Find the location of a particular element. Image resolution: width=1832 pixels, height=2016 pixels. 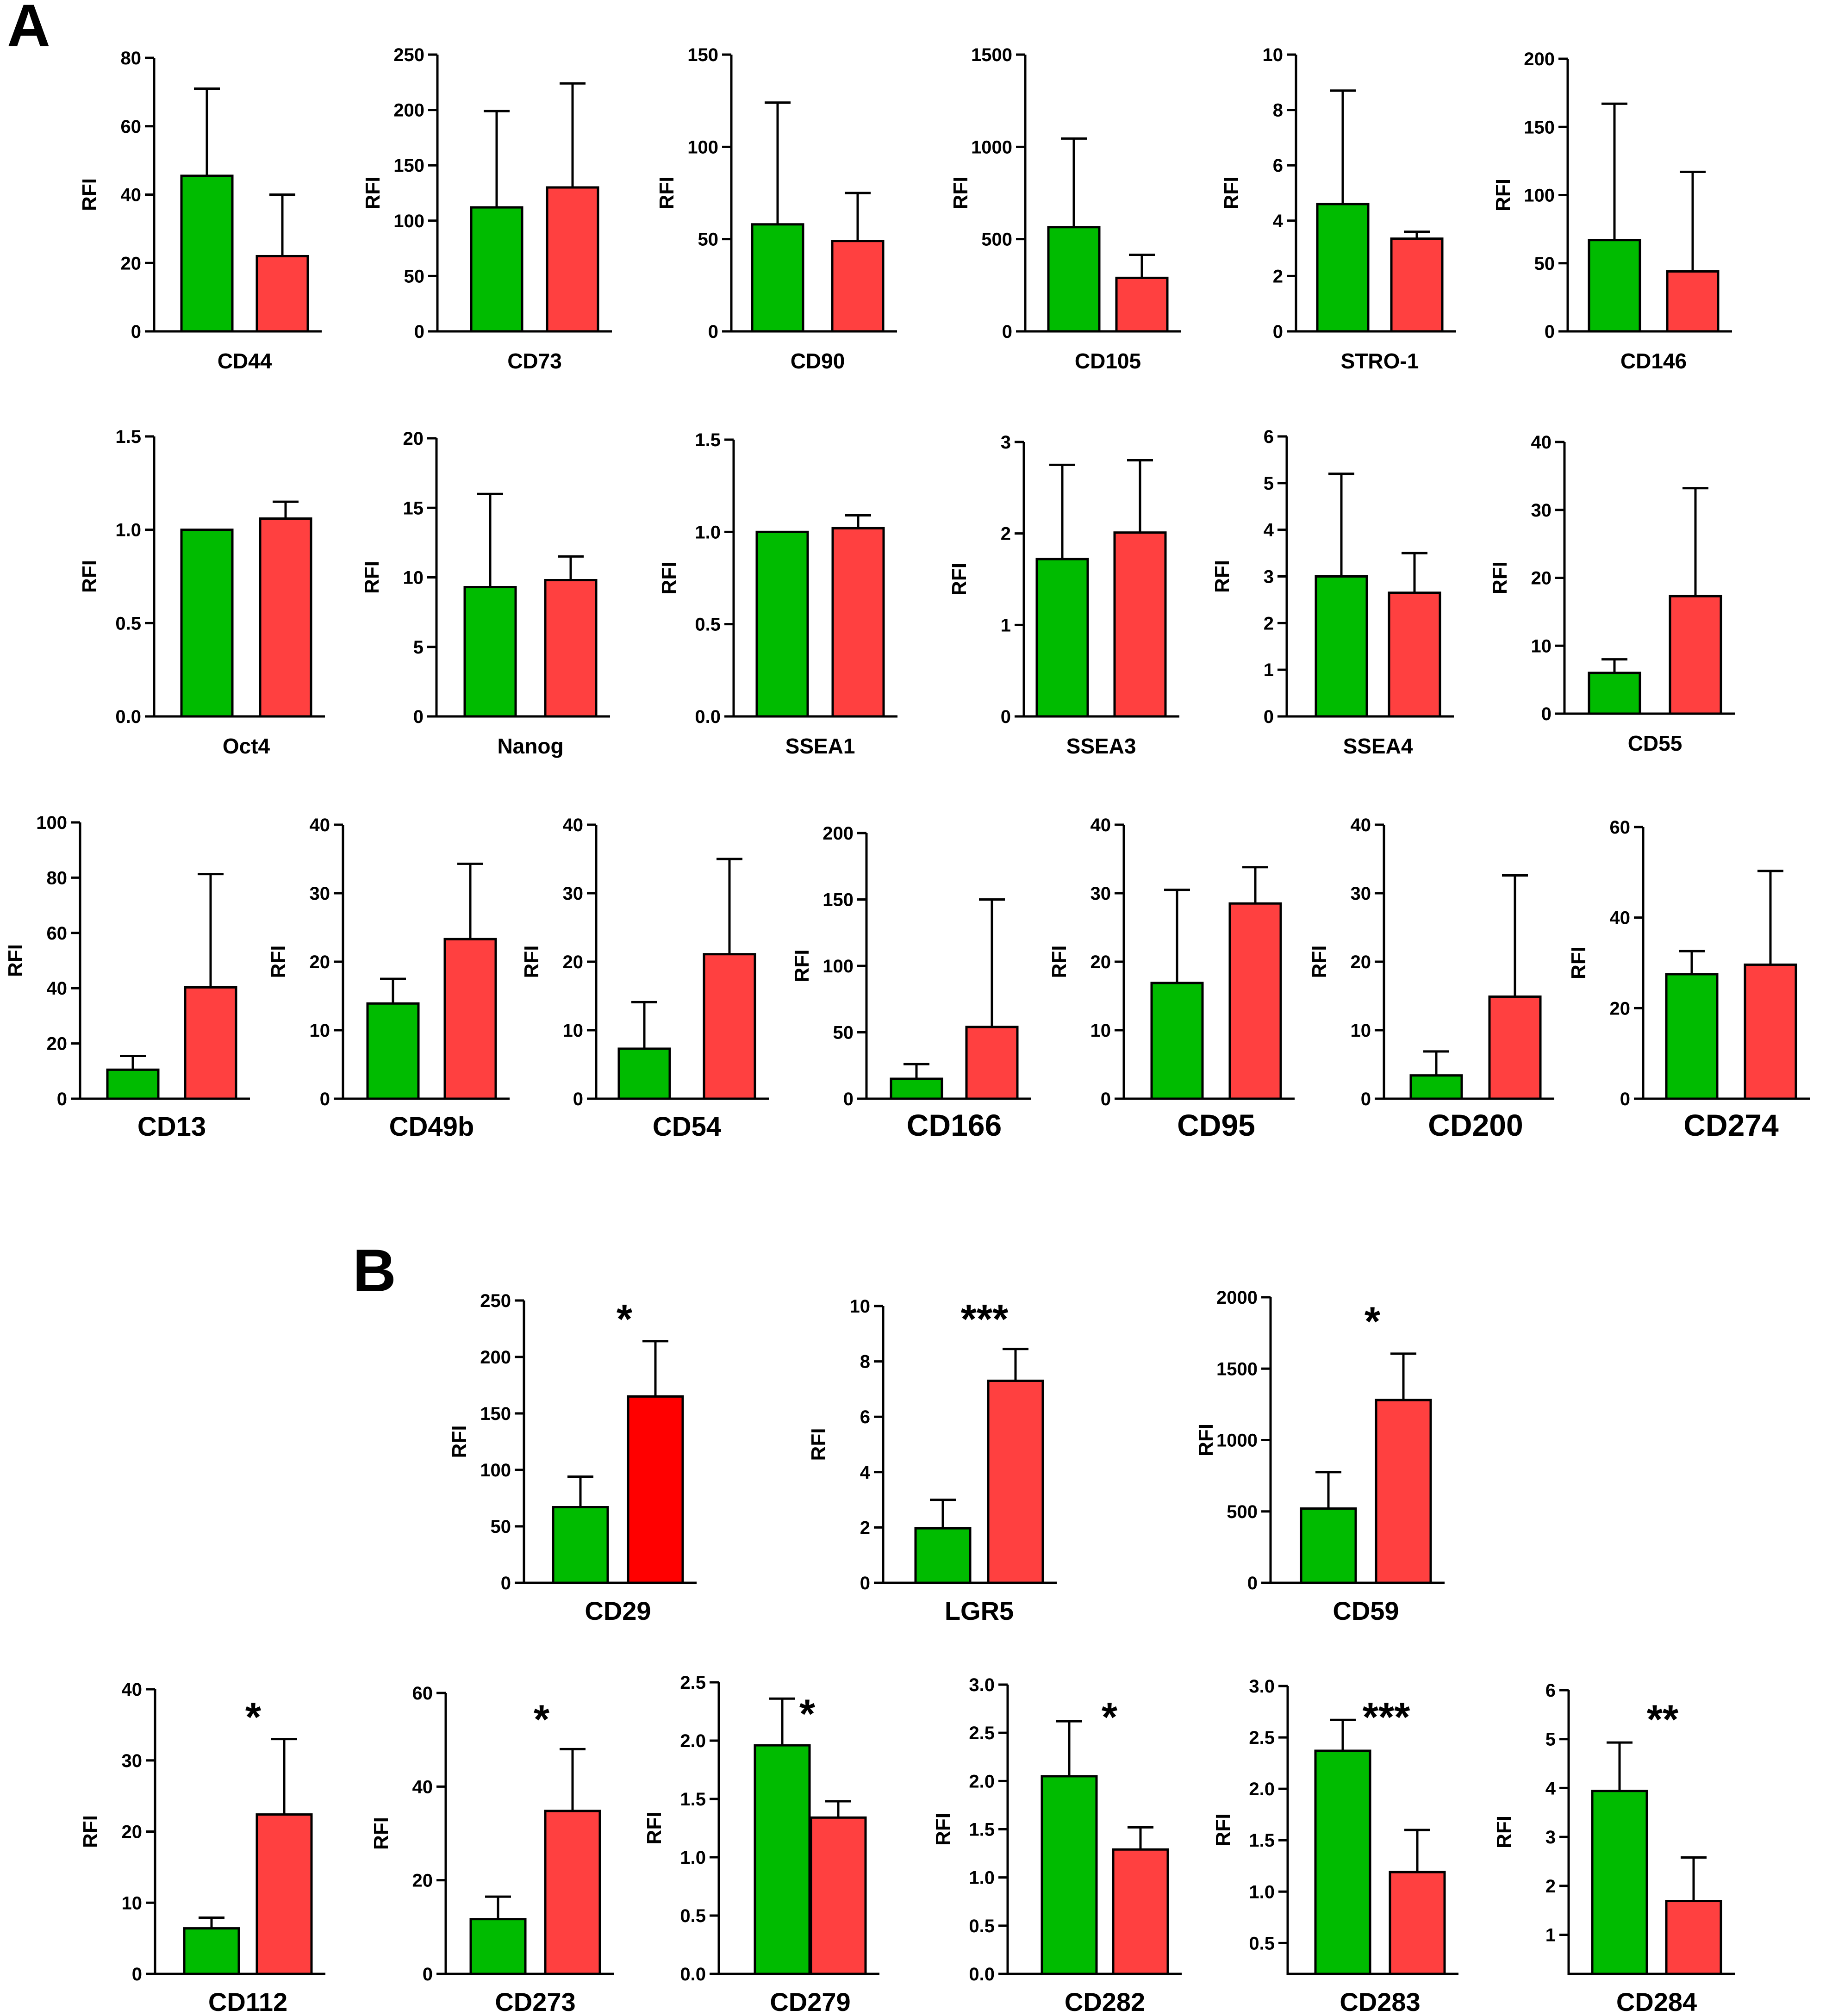

chart-cd73: 0 50 100 150 200 250 RFI CD73 is located at coordinates (486, 209).